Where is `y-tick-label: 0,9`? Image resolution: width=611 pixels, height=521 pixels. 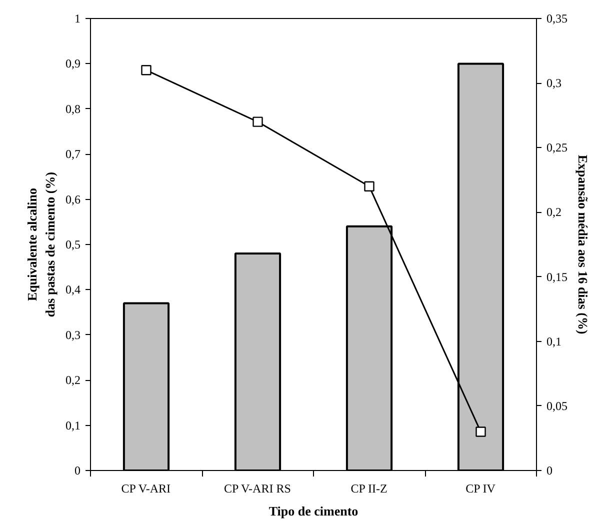
y-tick-label: 0,9 is located at coordinates (73, 63).